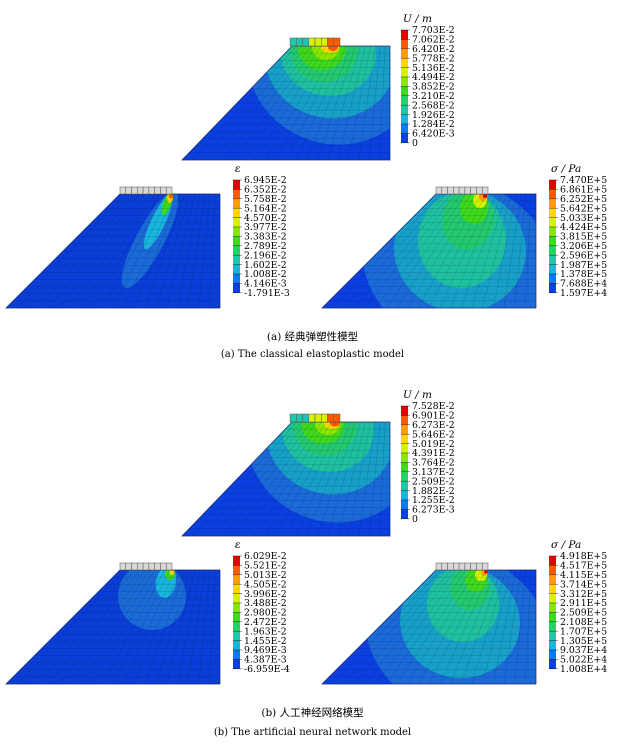 The width and height of the screenshot is (625, 748). I want to click on caption-b-english: (b) The artificial neural network model, so click(312, 732).